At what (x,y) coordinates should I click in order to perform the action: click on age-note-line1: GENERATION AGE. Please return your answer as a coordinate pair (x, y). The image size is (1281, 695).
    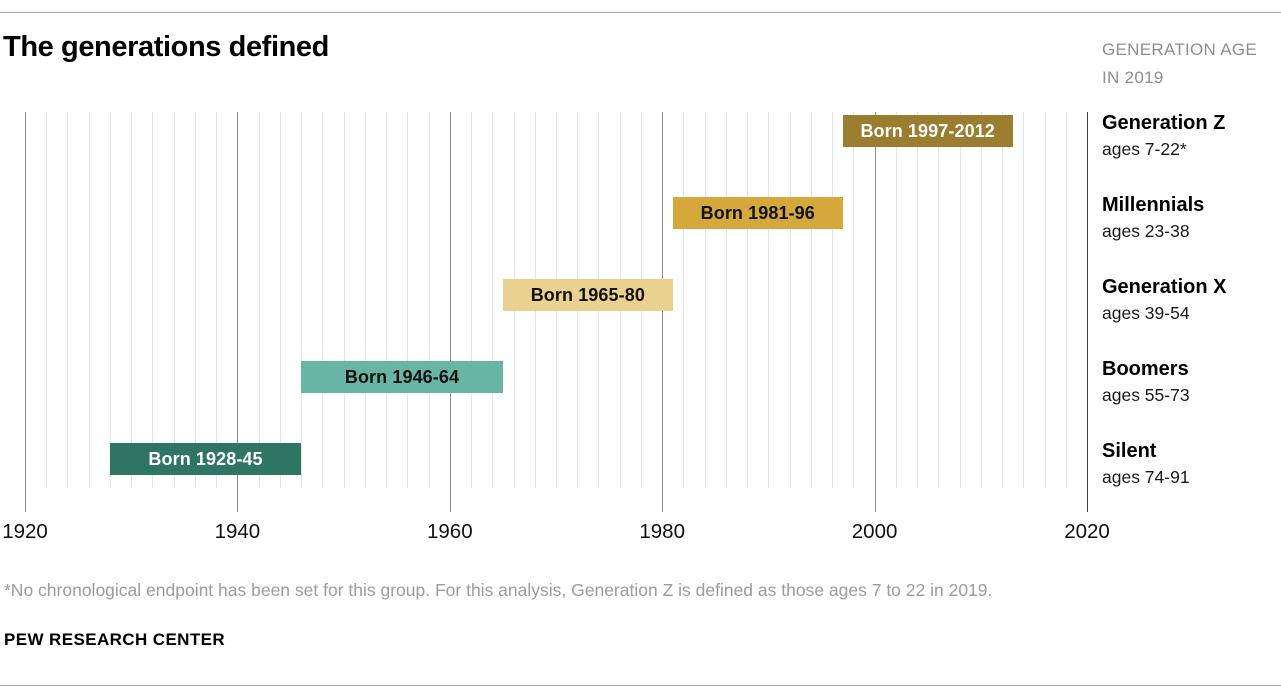
    Looking at the image, I should click on (1180, 49).